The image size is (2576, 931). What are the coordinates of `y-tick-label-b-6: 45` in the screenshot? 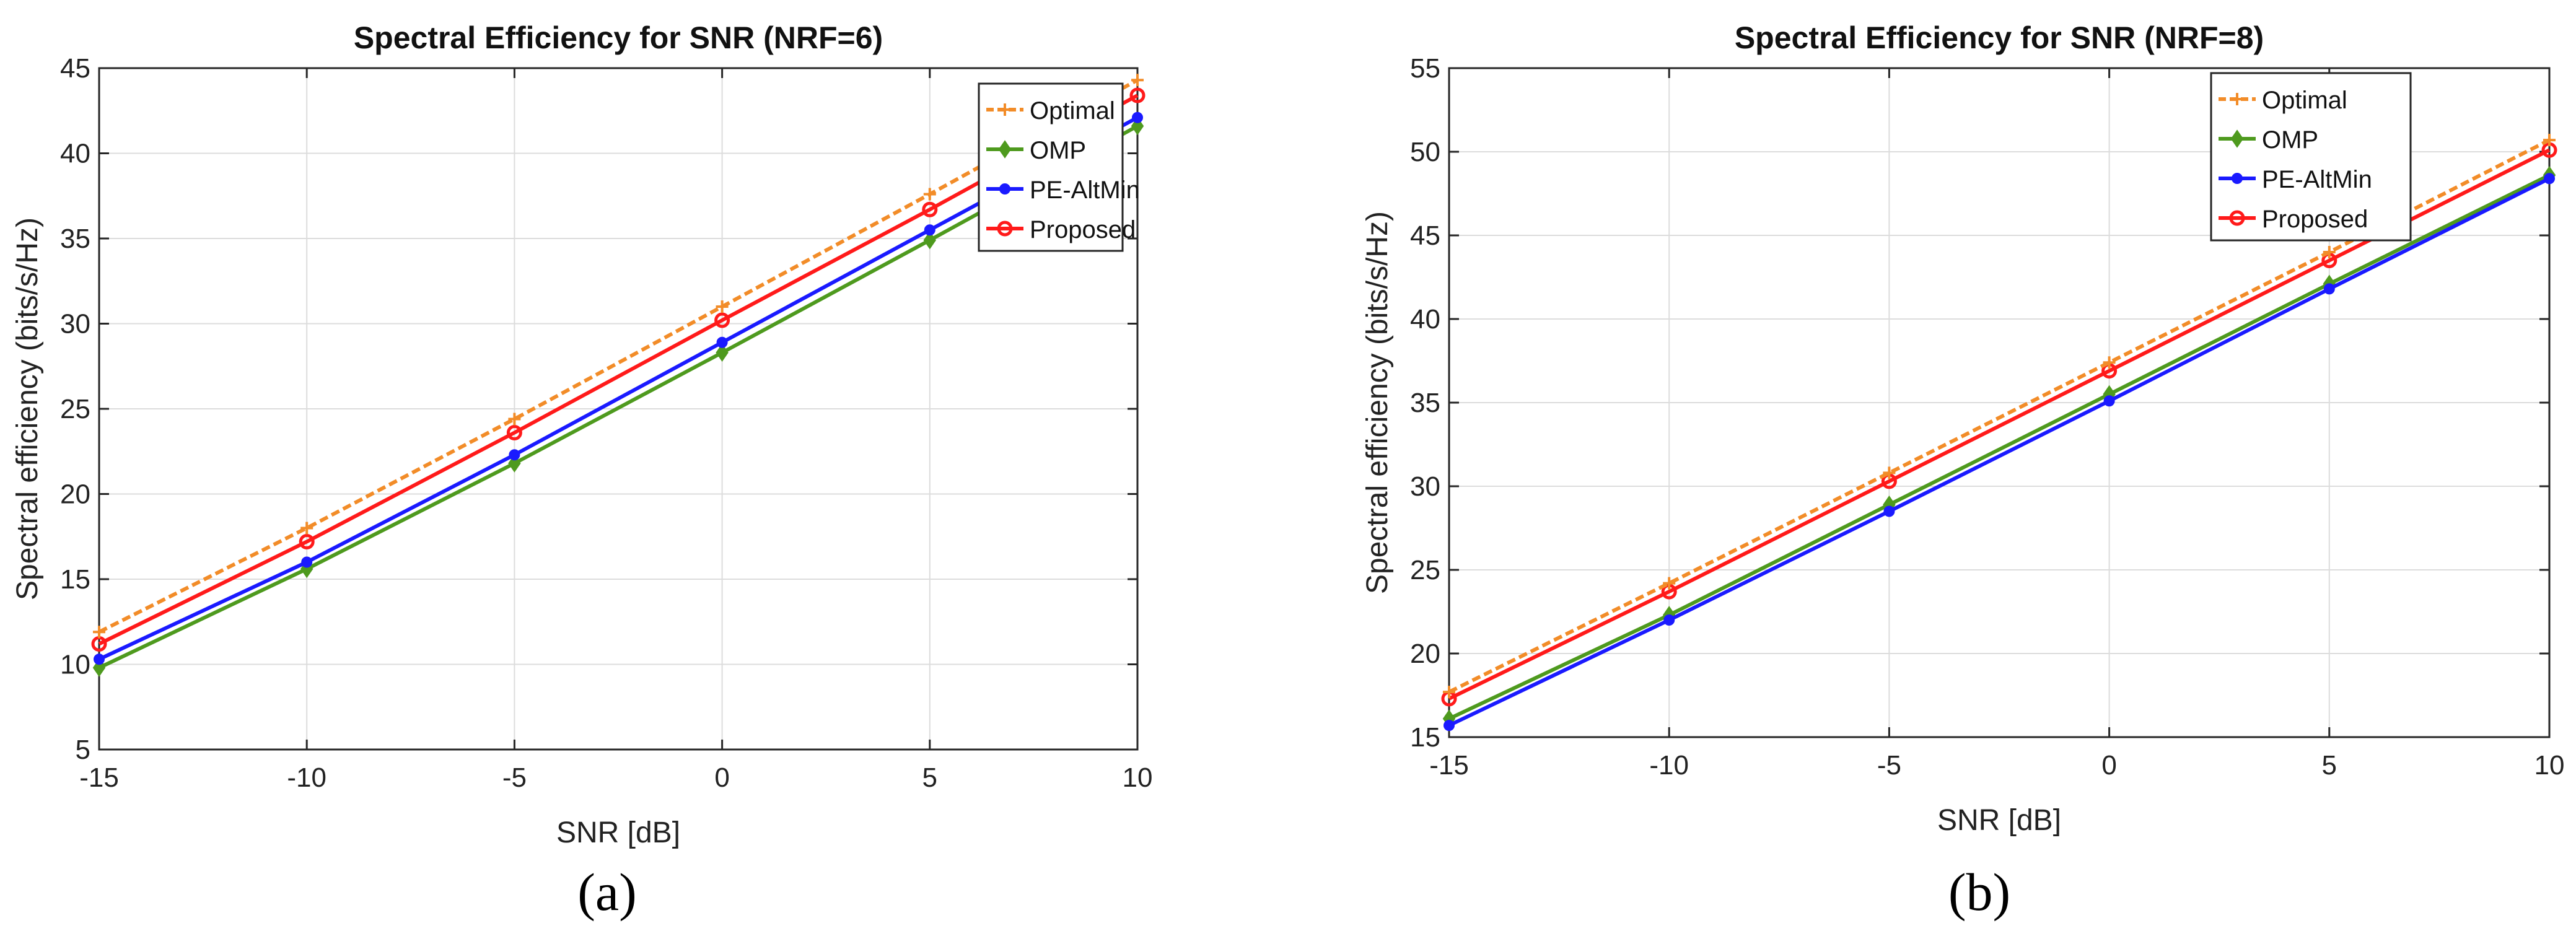 It's located at (1425, 236).